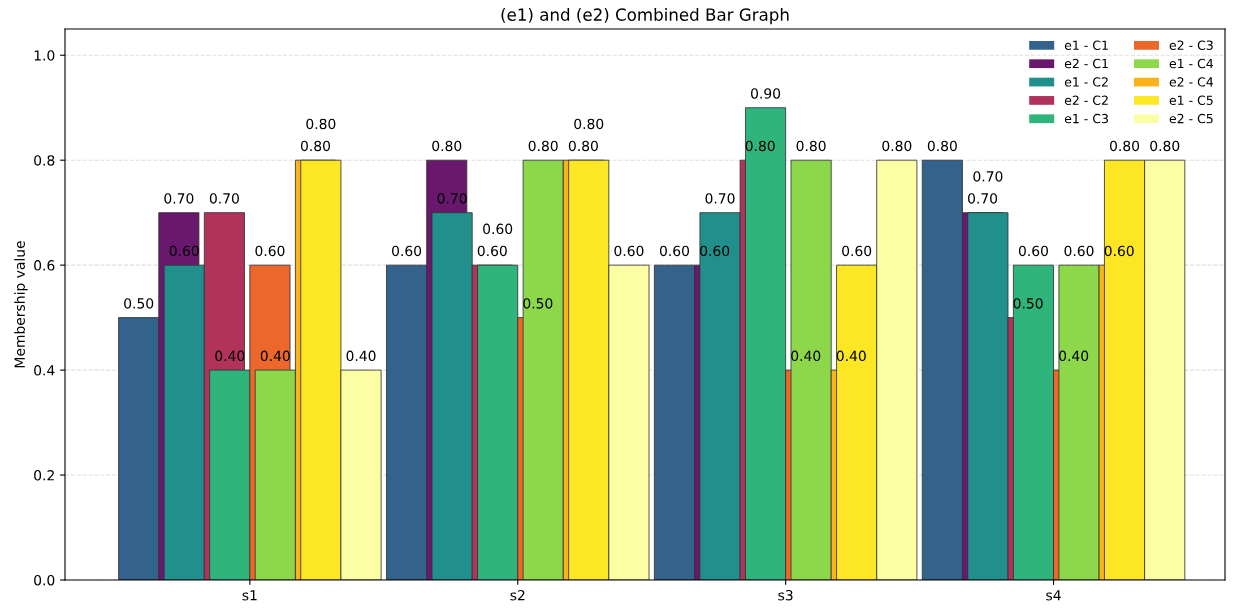 This screenshot has width=1238, height=609. What do you see at coordinates (1053, 595) in the screenshot?
I see `x-tick-label: s4` at bounding box center [1053, 595].